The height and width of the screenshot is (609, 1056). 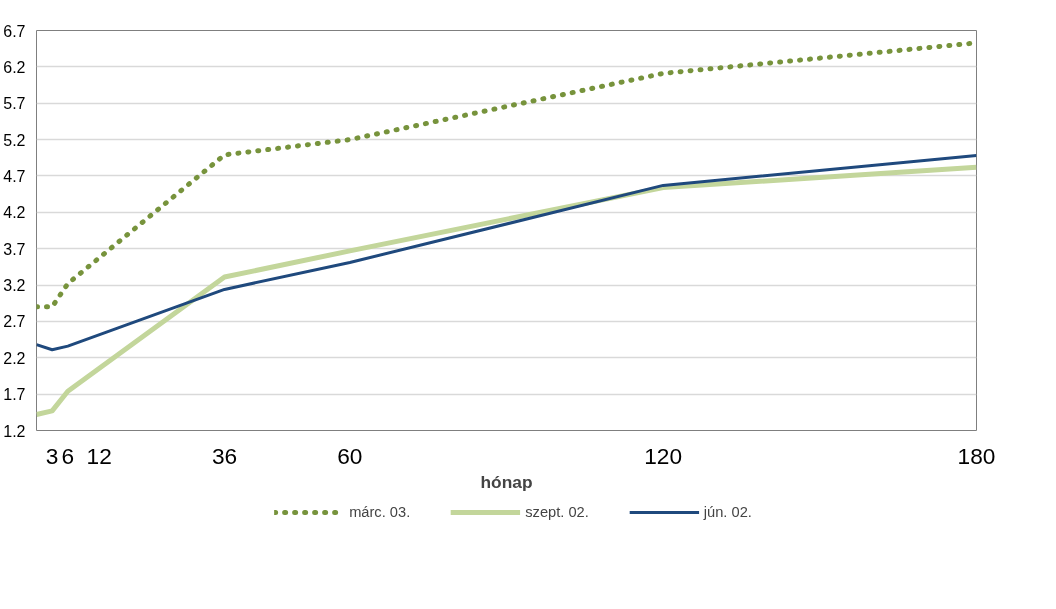 I want to click on y-tick-label: 3.7, so click(x=14, y=249).